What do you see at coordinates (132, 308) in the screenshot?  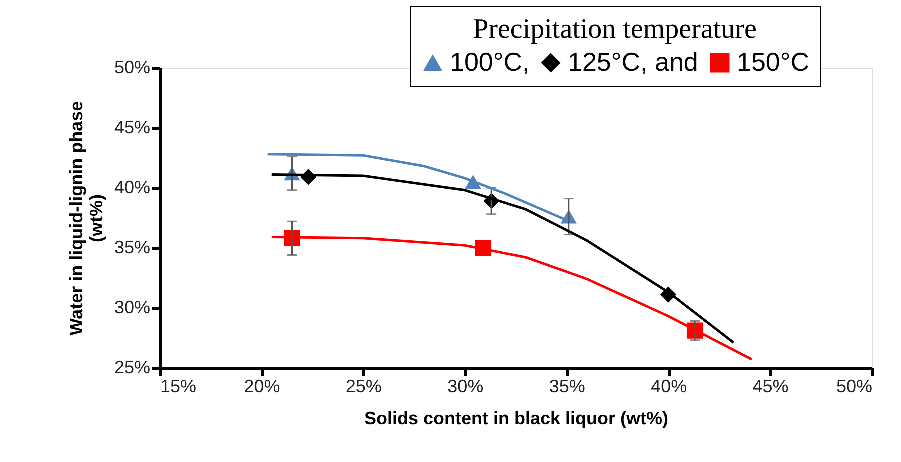 I see `y-tick-label: 30%` at bounding box center [132, 308].